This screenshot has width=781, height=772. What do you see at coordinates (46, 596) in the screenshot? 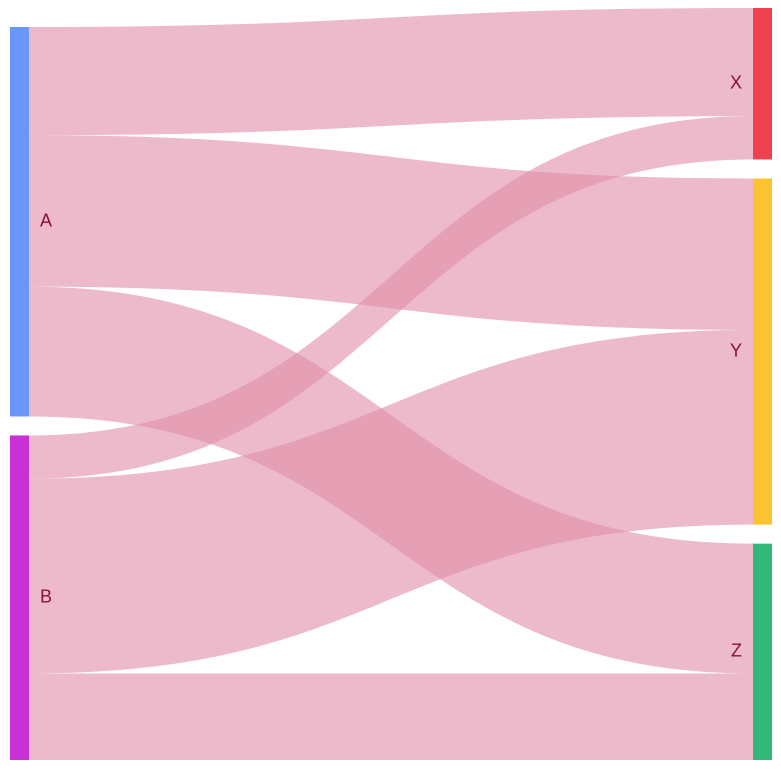
I see `node-label-b: B` at bounding box center [46, 596].